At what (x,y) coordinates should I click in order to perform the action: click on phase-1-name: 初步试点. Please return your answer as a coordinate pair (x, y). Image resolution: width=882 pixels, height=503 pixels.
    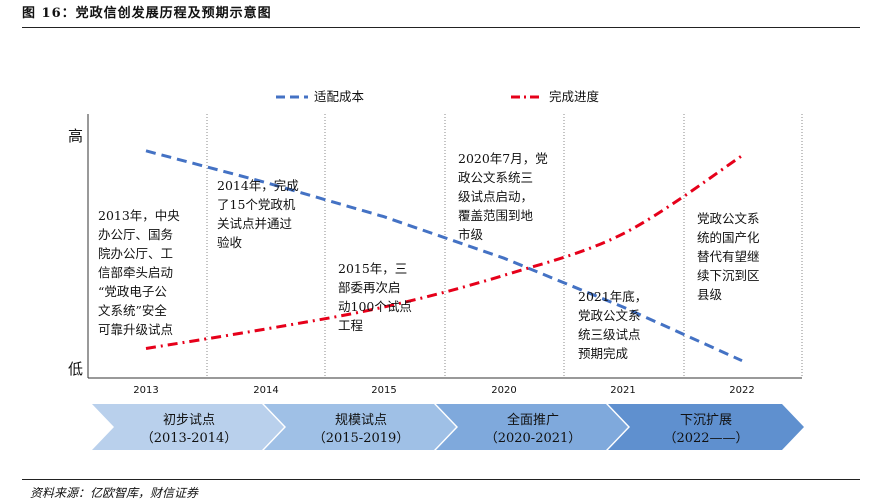
    Looking at the image, I should click on (189, 420).